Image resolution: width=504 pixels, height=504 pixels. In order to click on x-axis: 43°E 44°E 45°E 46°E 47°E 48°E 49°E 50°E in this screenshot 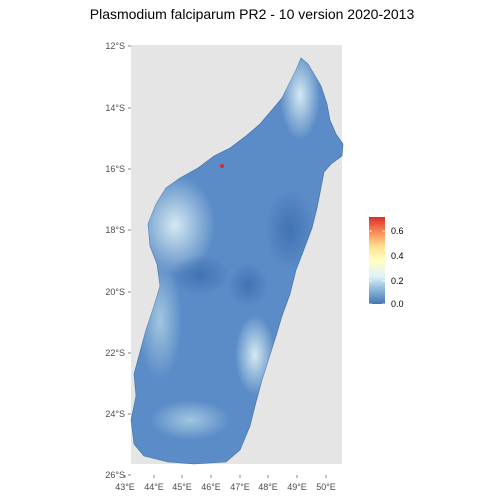, I will do `click(225, 483)`.